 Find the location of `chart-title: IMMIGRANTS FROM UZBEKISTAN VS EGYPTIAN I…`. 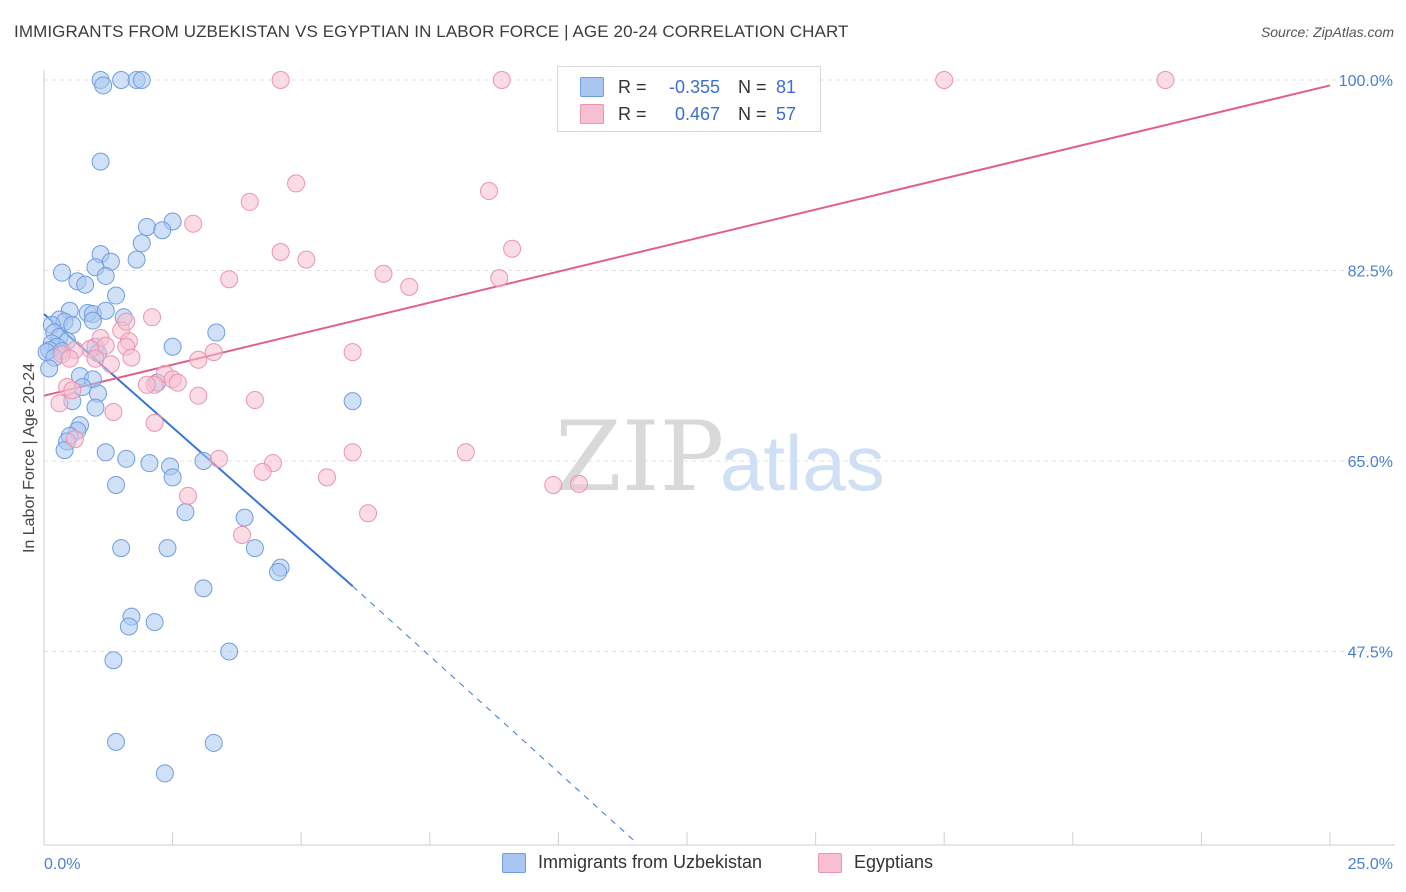

chart-title: IMMIGRANTS FROM UZBEKISTAN VS EGYPTIAN I… is located at coordinates (431, 31).